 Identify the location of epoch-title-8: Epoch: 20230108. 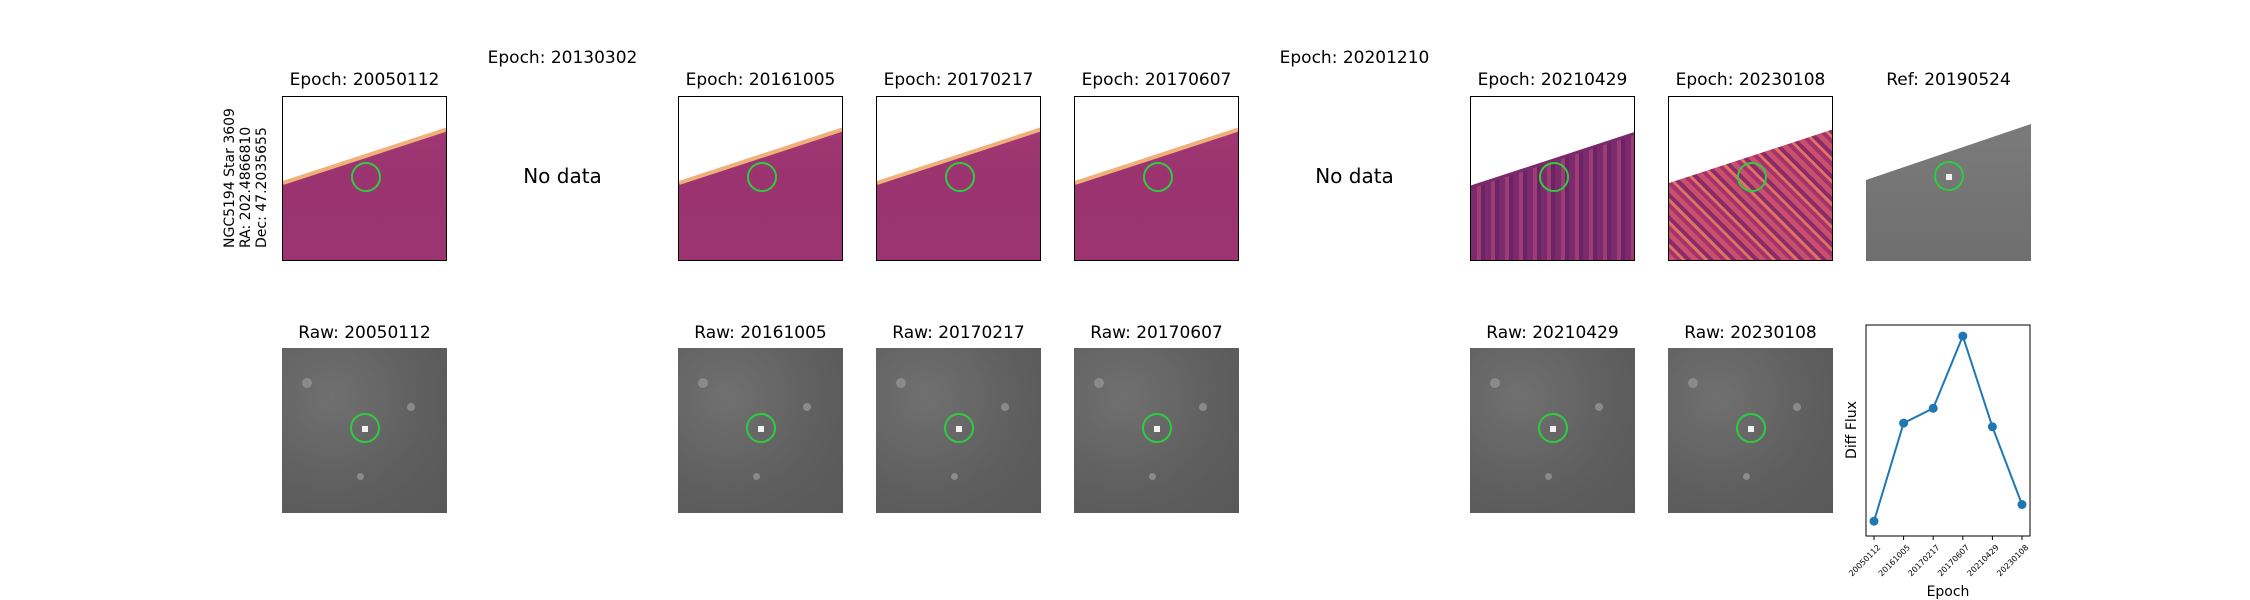
(1750, 80).